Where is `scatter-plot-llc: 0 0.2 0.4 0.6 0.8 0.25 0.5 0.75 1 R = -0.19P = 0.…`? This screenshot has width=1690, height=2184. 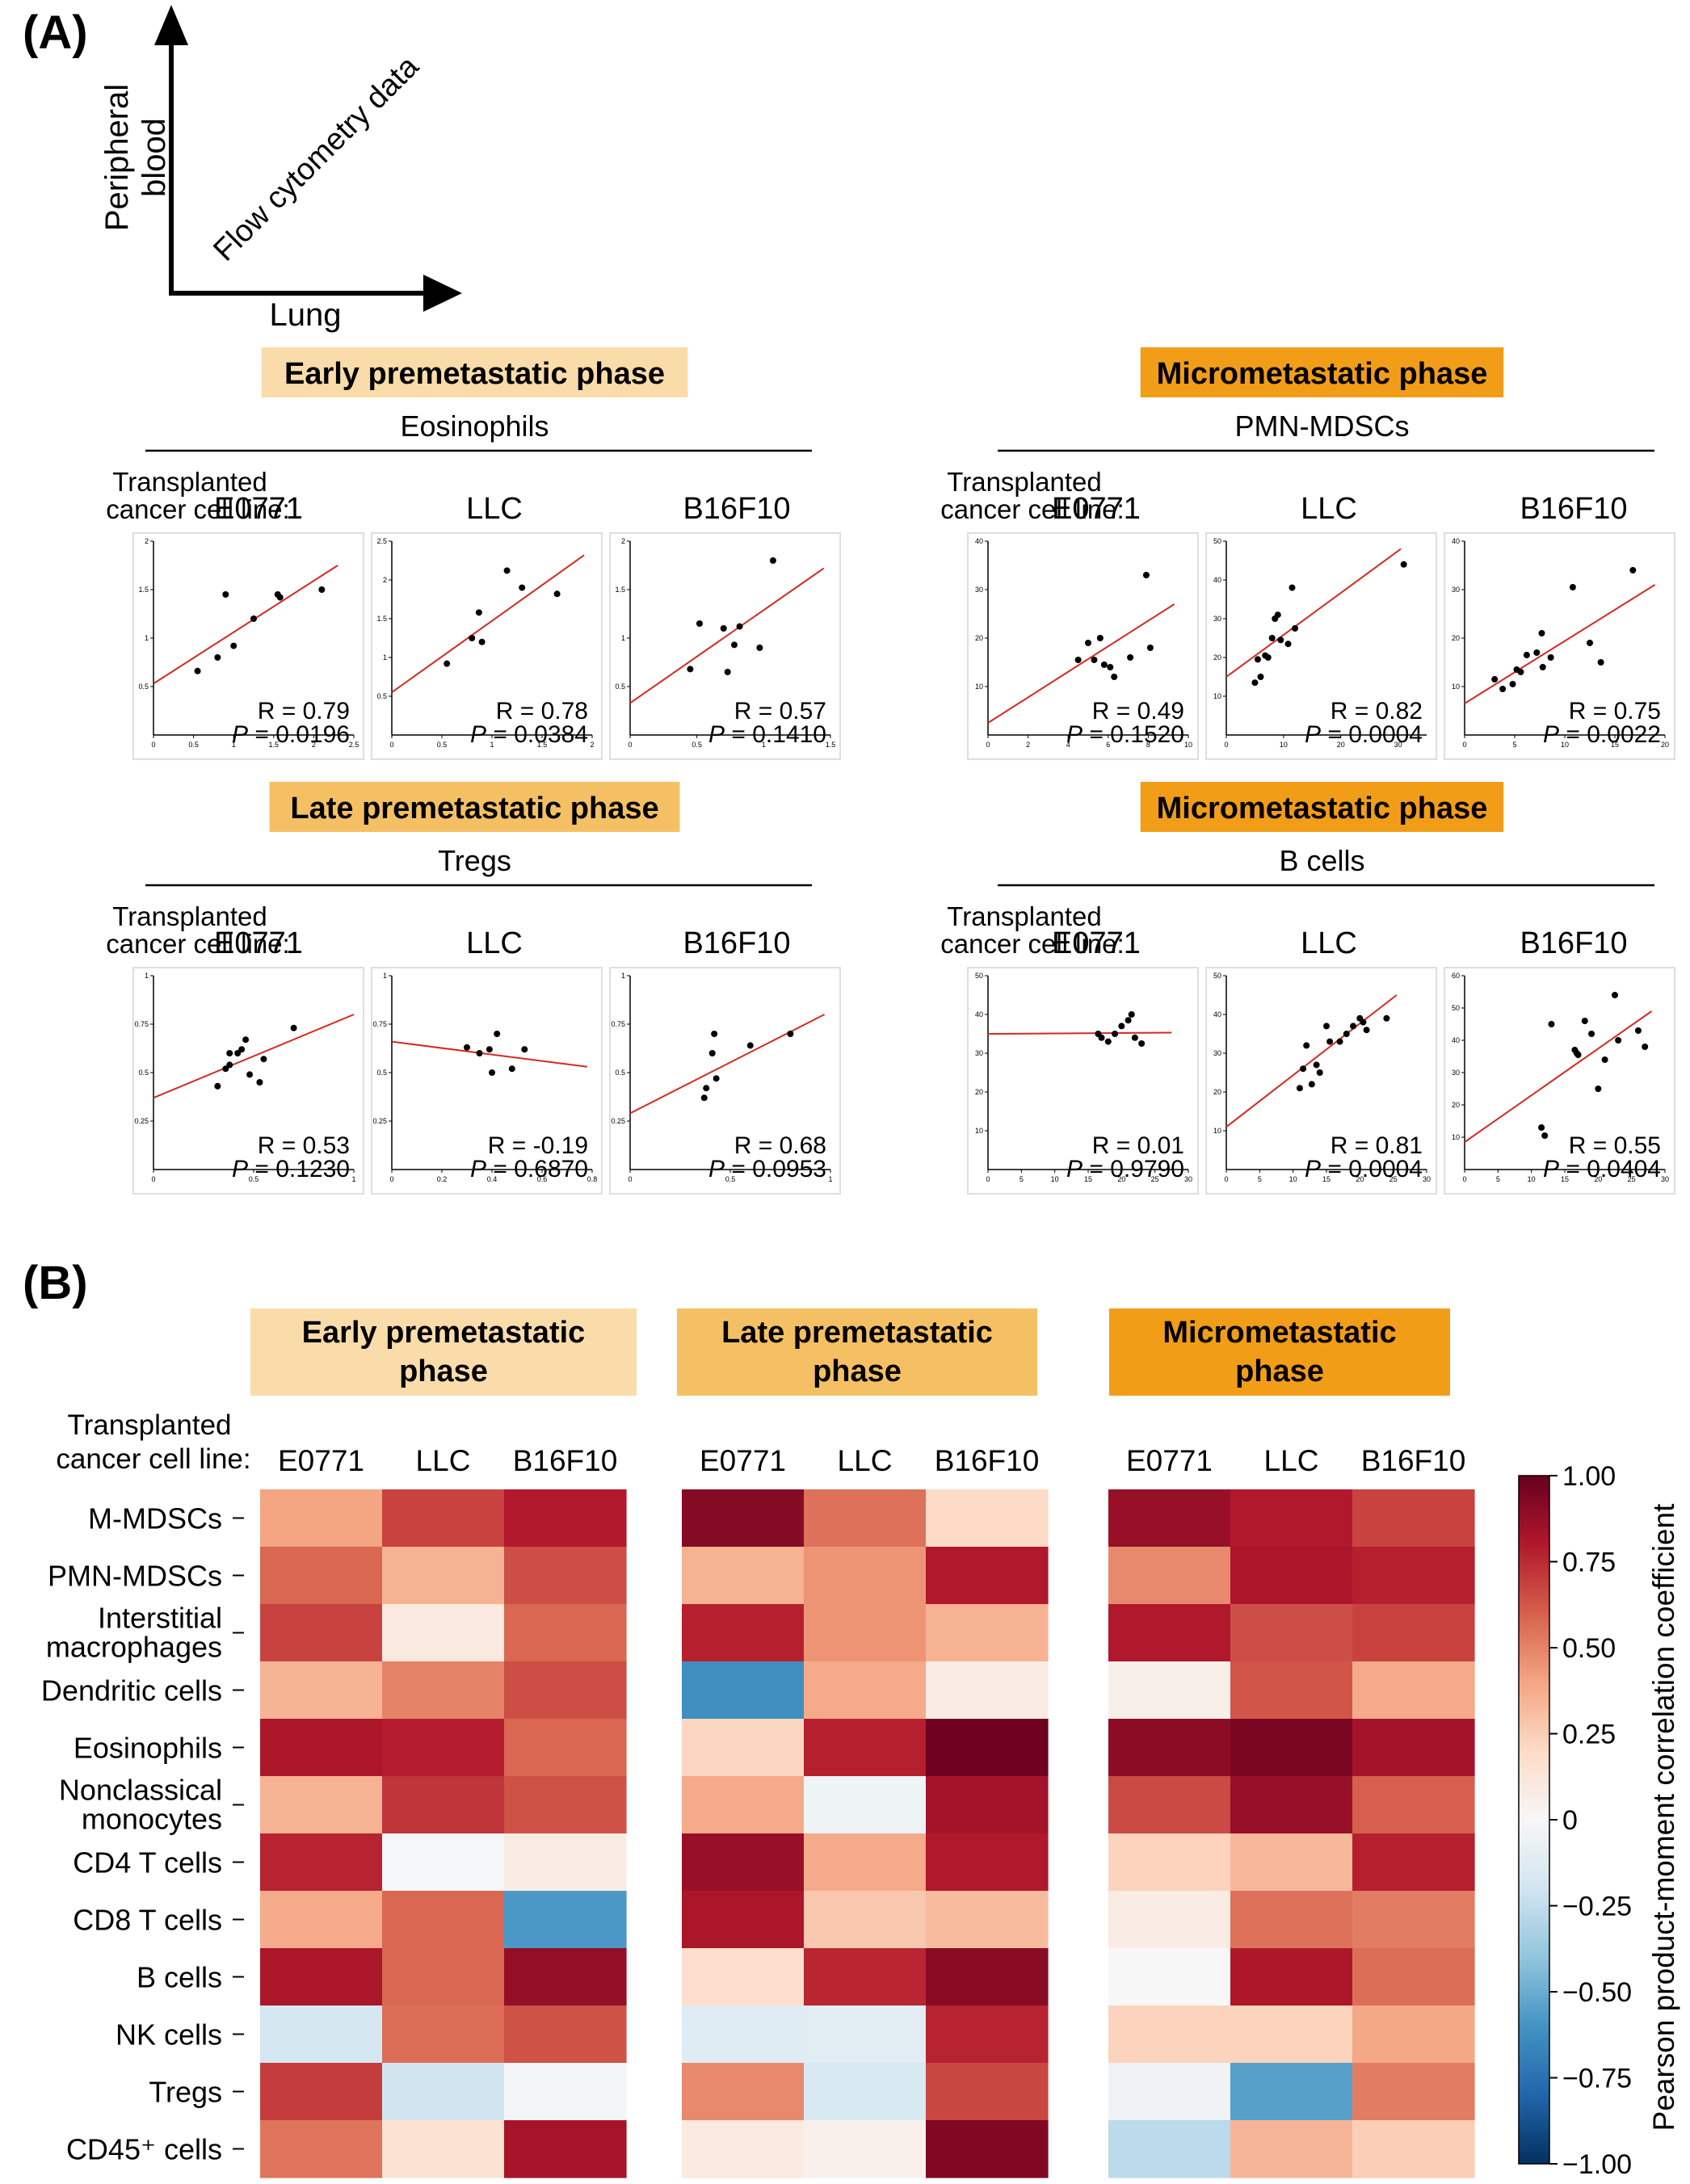
scatter-plot-llc: 0 0.2 0.4 0.6 0.8 0.25 0.5 0.75 1 R = -0.19P = 0.… is located at coordinates (487, 1081).